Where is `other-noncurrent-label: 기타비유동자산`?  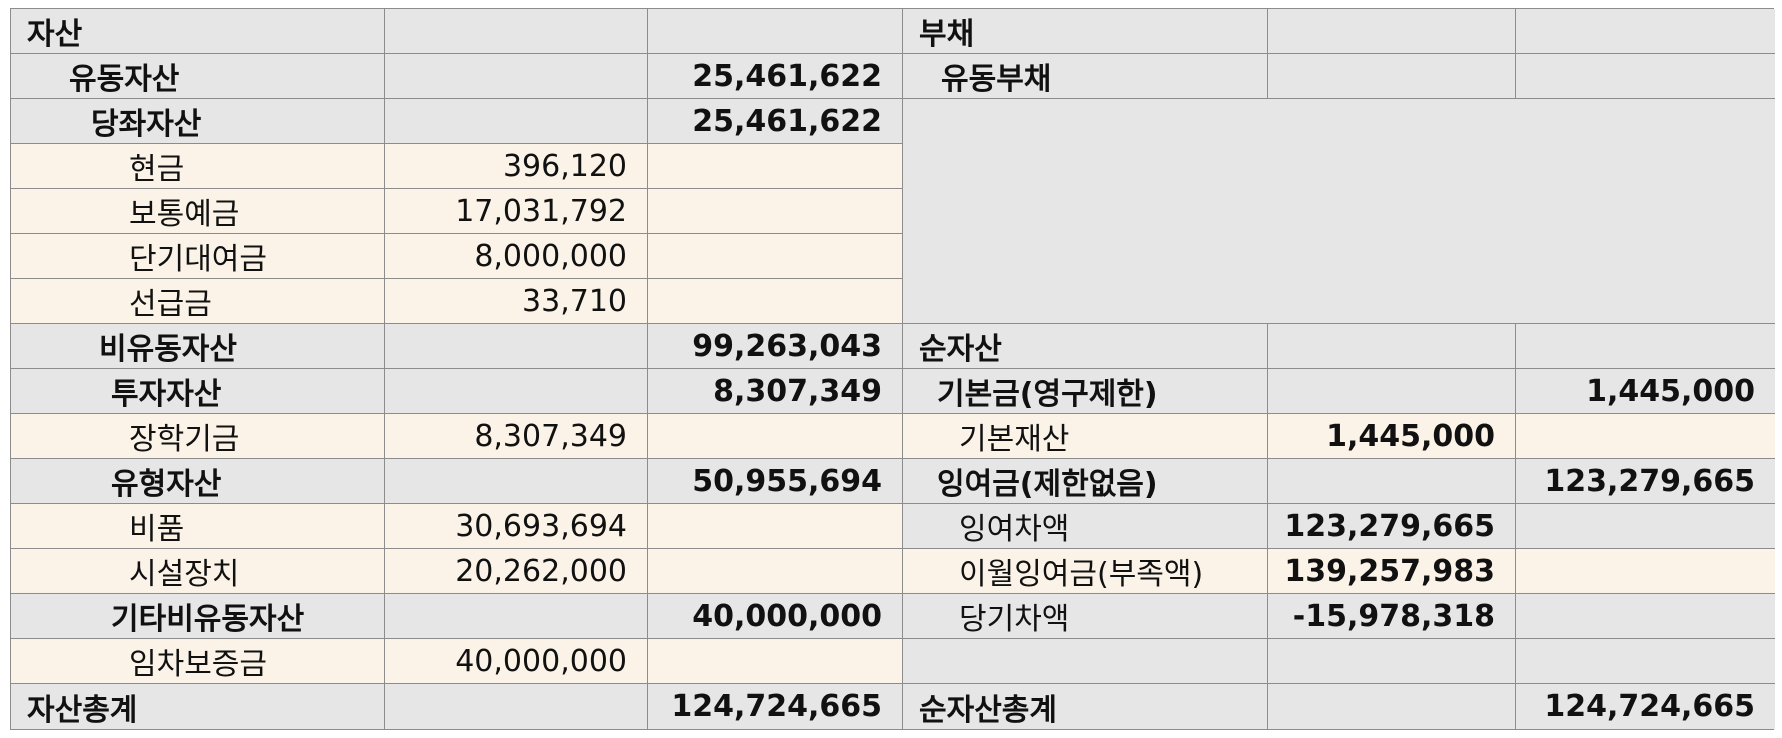
other-noncurrent-label: 기타비유동자산 is located at coordinates (198, 616).